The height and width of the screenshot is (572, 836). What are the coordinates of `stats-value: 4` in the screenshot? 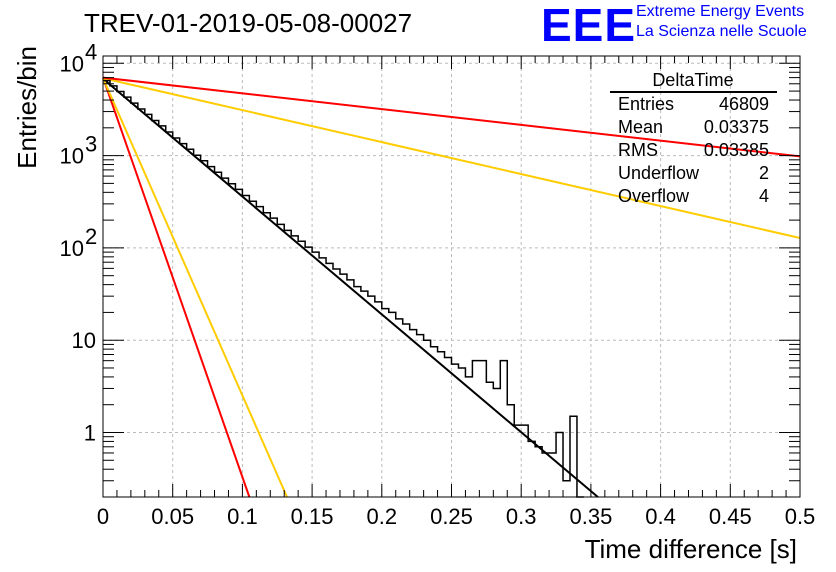 It's located at (764, 196).